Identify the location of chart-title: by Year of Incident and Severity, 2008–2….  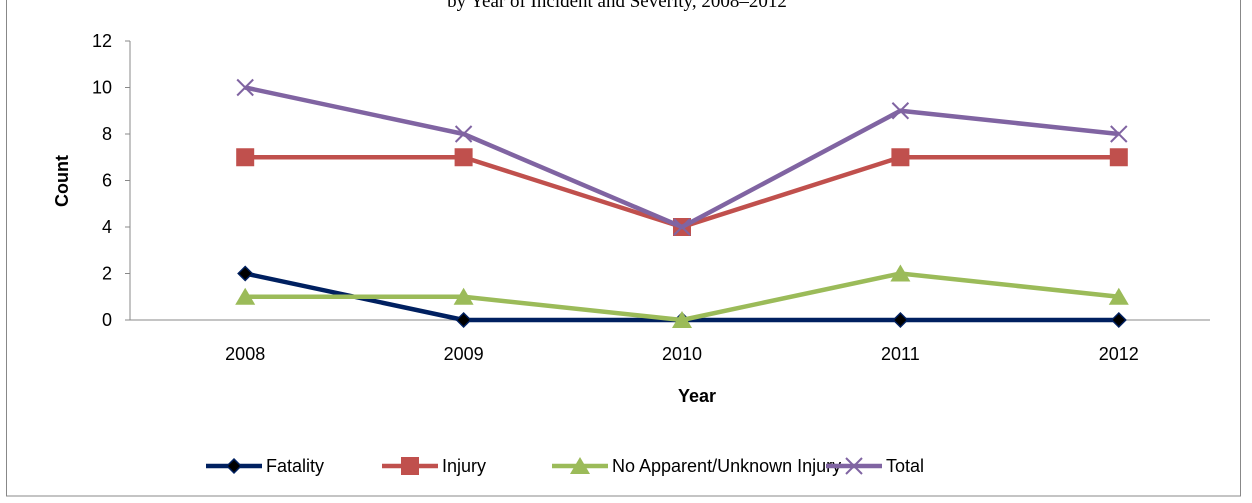
(617, 6).